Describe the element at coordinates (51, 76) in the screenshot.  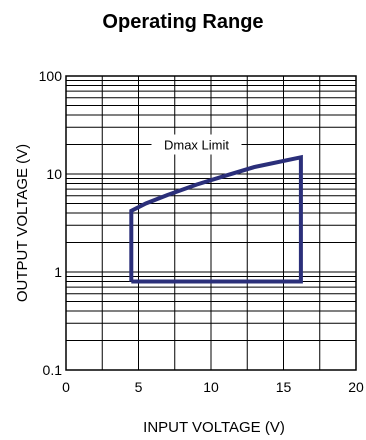
I see `y-tick-label: 100` at that location.